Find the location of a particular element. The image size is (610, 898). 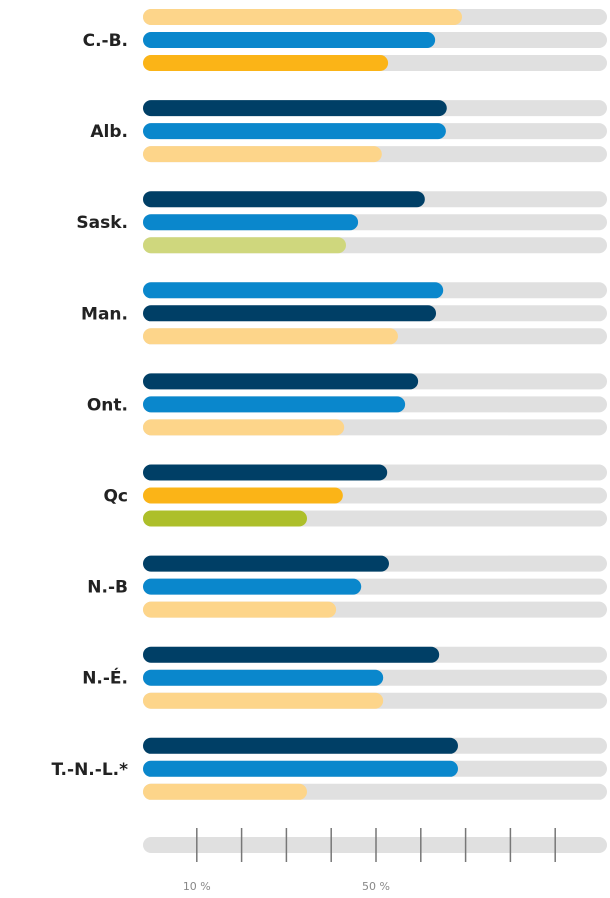

x-tick-label: 10 % is located at coordinates (197, 886).